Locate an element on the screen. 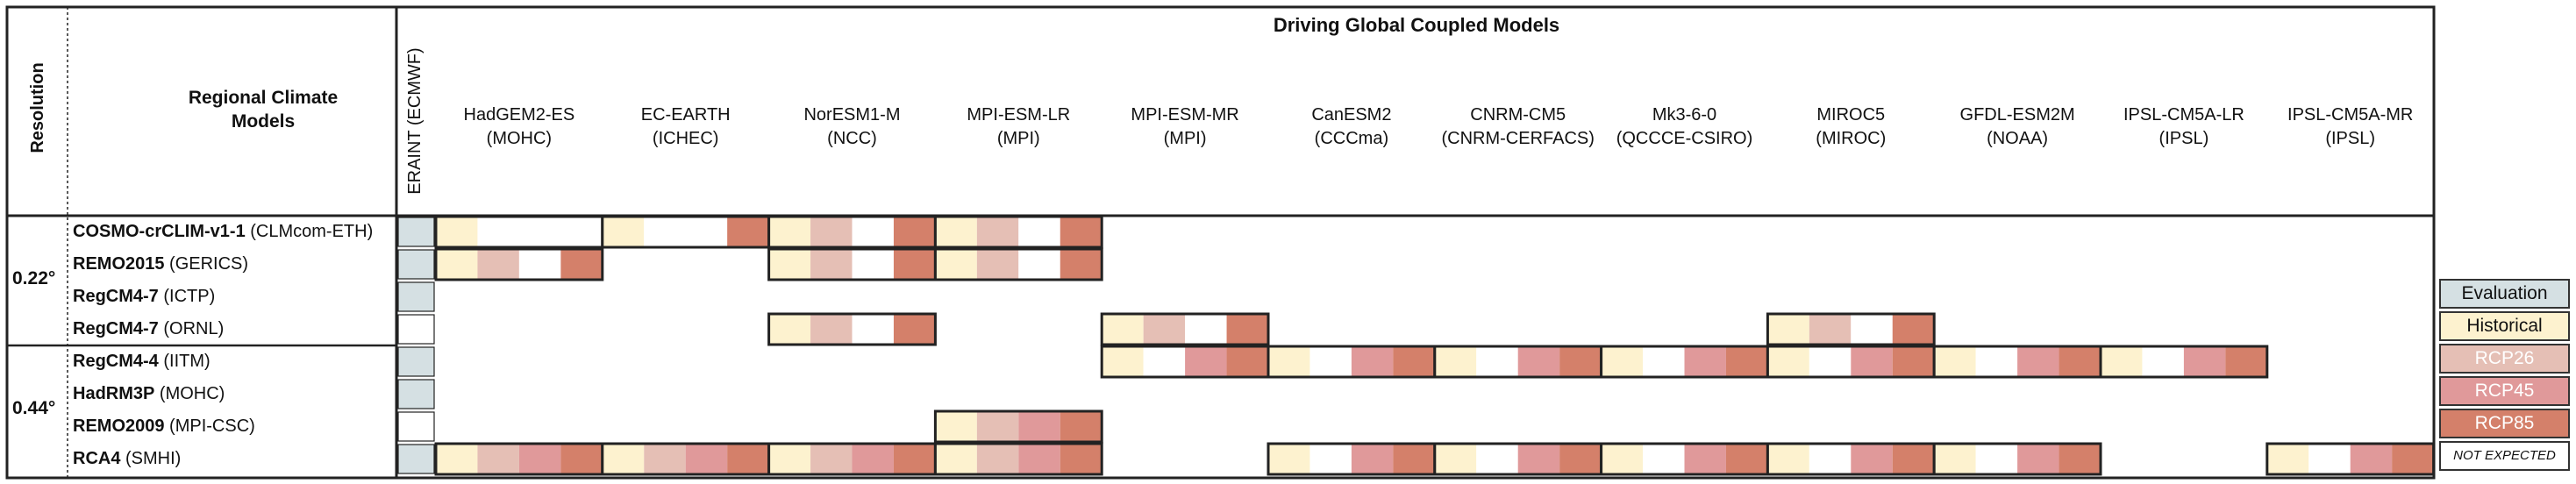 The image size is (2576, 484). gcm-header: IPSL-CM5A-MR (IPSL) is located at coordinates (2350, 127).